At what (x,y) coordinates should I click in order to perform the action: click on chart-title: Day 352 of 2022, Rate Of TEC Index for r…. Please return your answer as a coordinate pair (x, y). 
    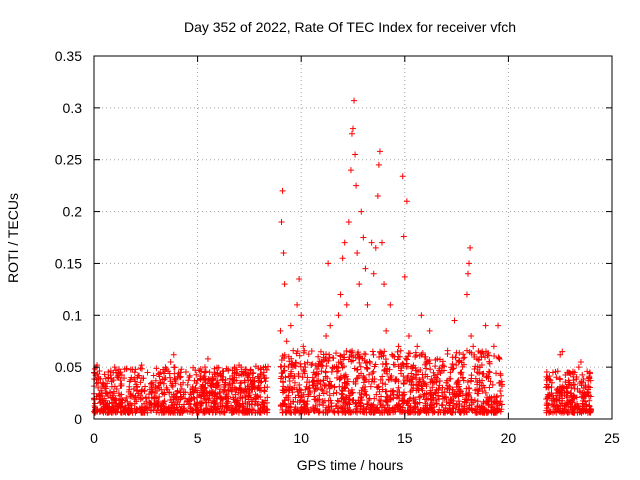
    Looking at the image, I should click on (350, 27).